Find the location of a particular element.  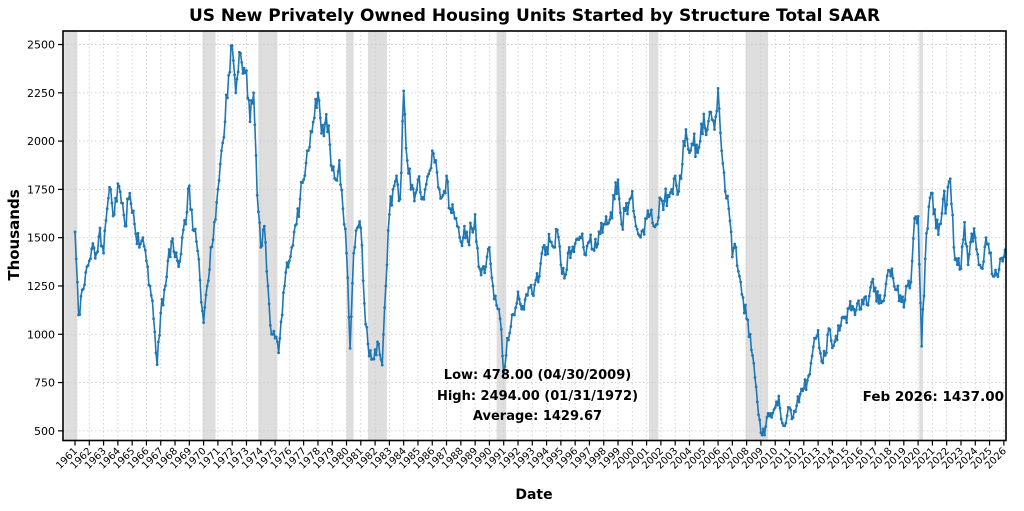

y-tick-label: 1750 is located at coordinates (41, 189).